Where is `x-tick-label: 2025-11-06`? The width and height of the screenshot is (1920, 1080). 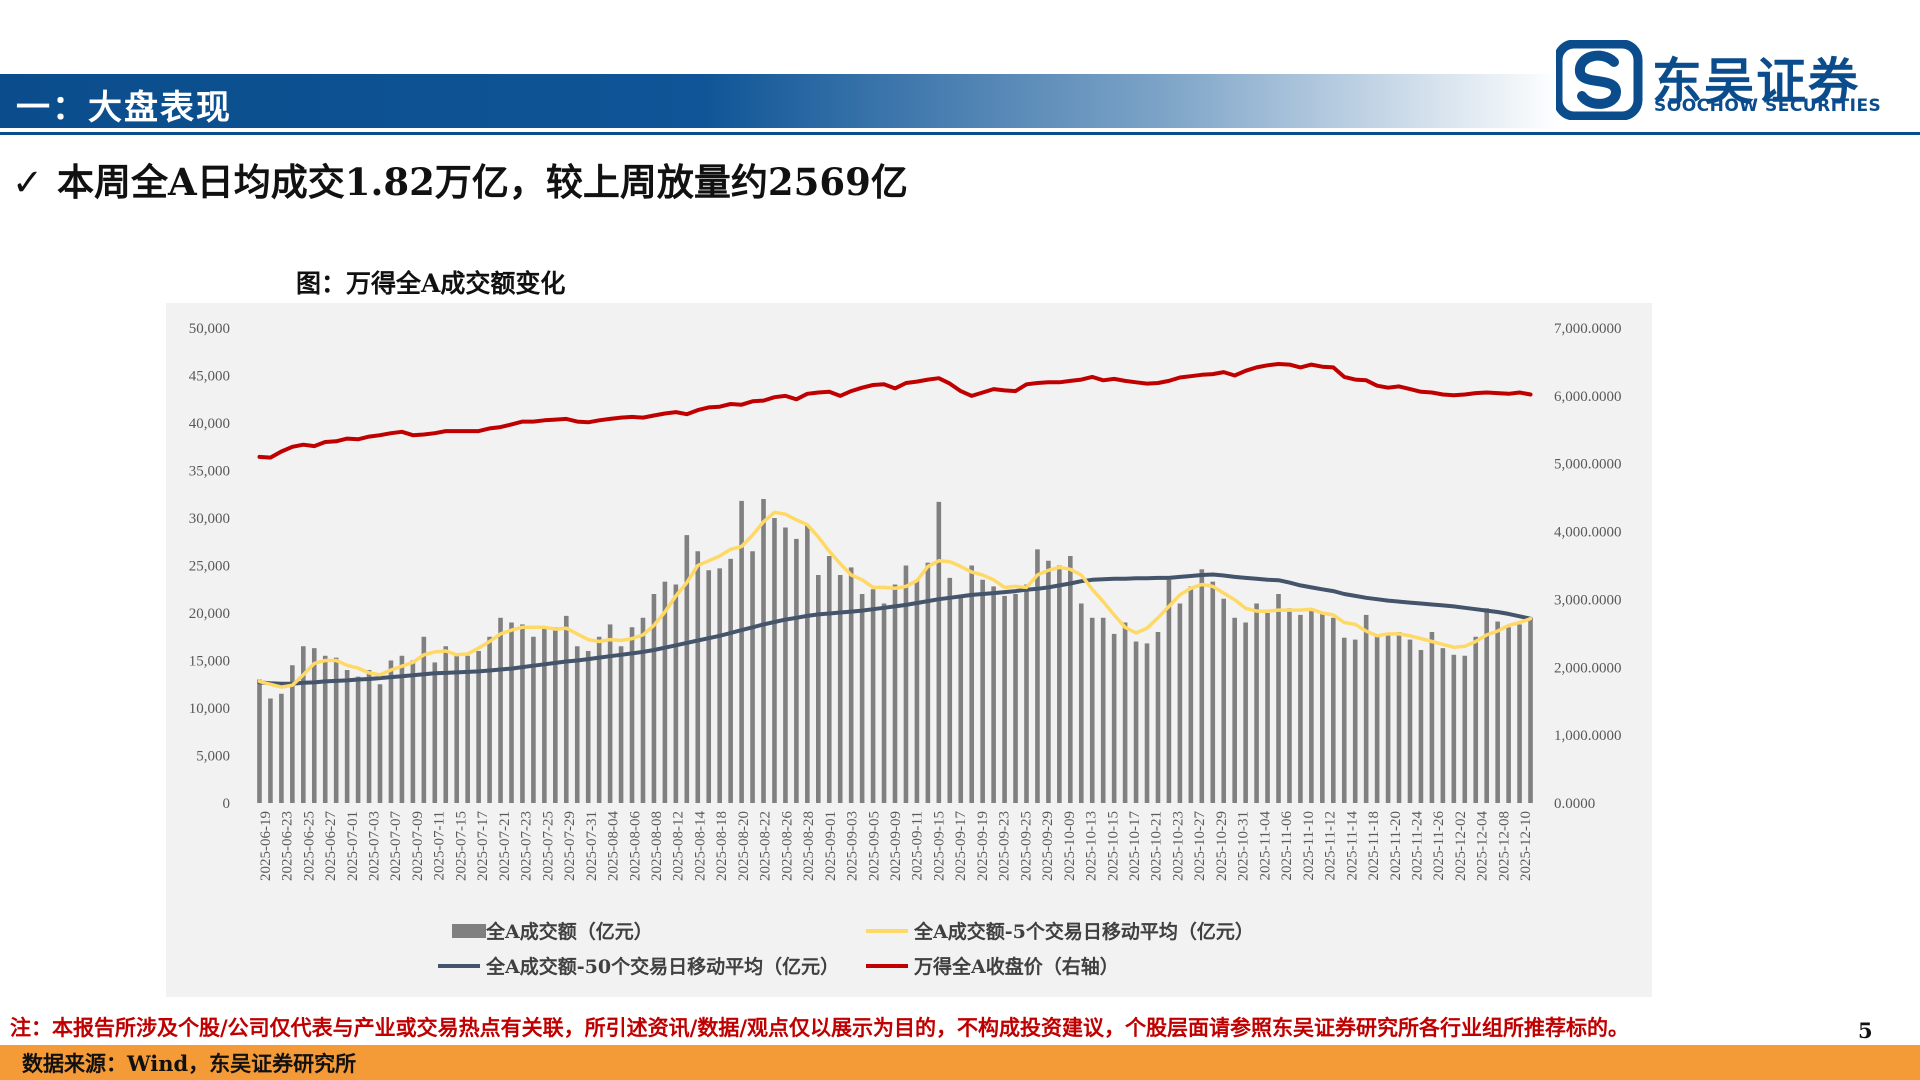 x-tick-label: 2025-11-06 is located at coordinates (1287, 846).